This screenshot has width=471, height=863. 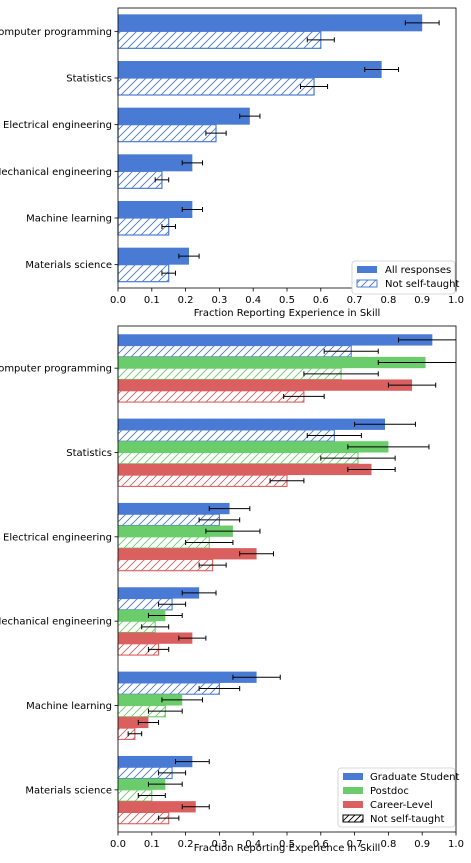 I want to click on bar-all-responses-computer-programming, so click(x=270, y=23).